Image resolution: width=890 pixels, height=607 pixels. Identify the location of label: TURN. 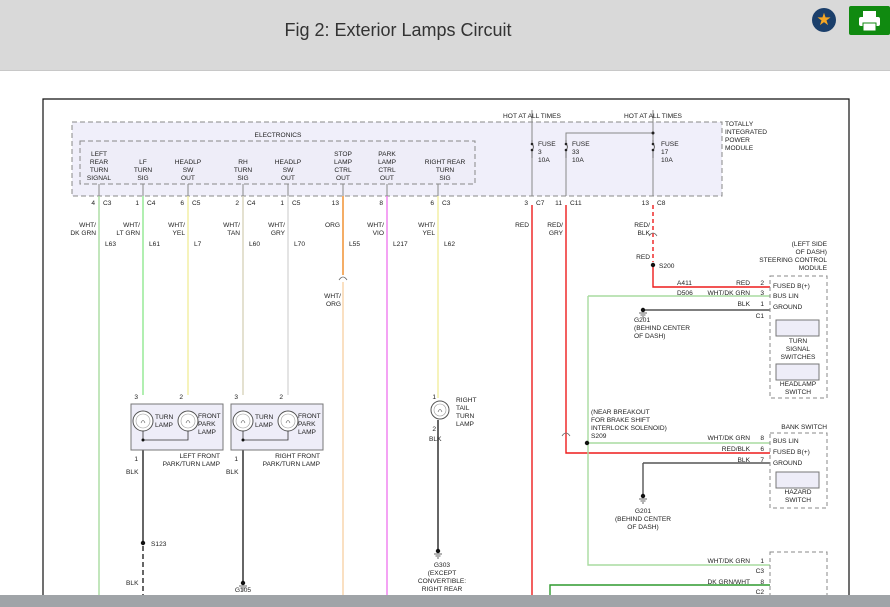
(164, 417).